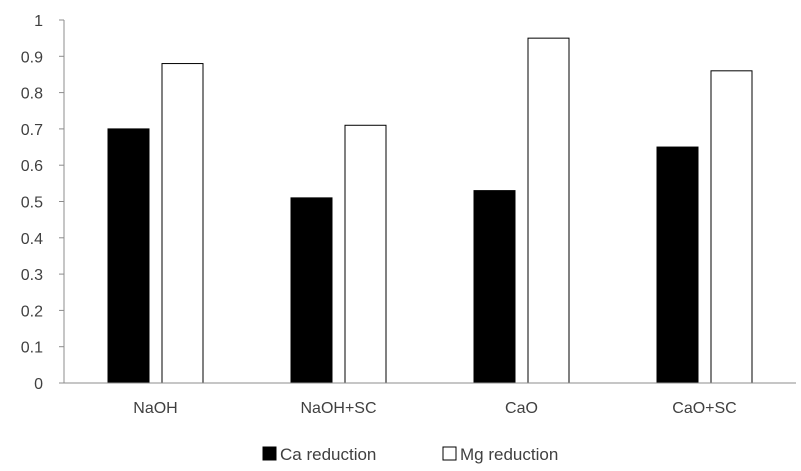 The width and height of the screenshot is (801, 471). What do you see at coordinates (32, 94) in the screenshot?
I see `y-tick-label: 0.8` at bounding box center [32, 94].